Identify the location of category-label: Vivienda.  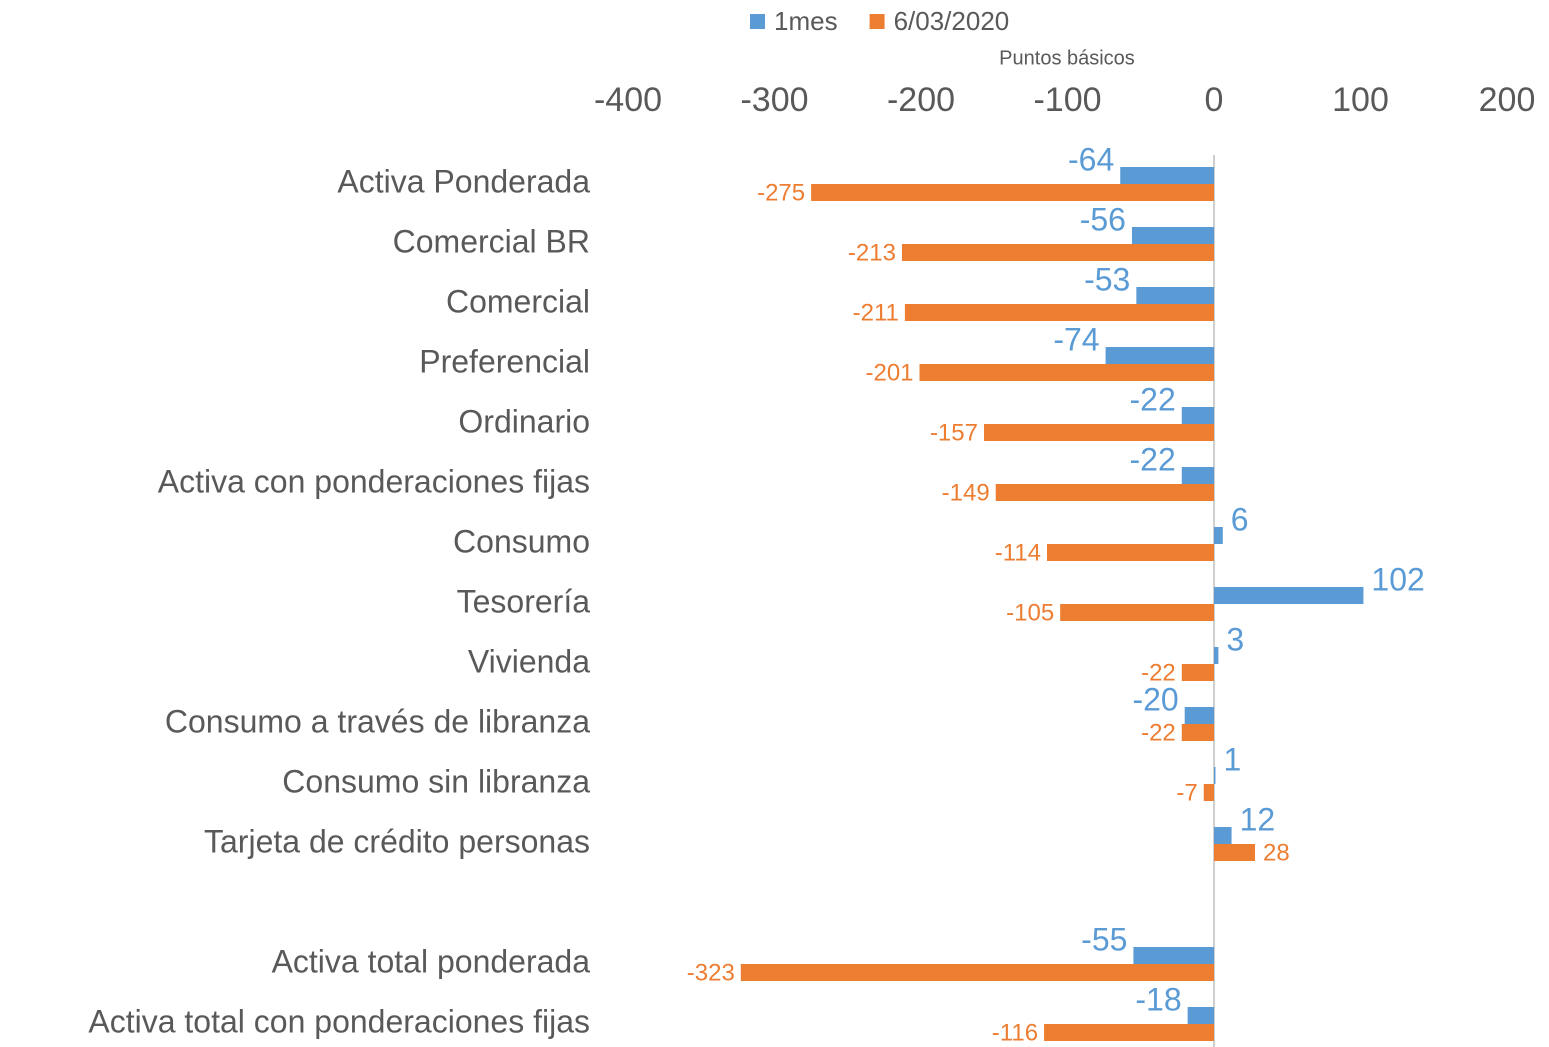
(529, 661).